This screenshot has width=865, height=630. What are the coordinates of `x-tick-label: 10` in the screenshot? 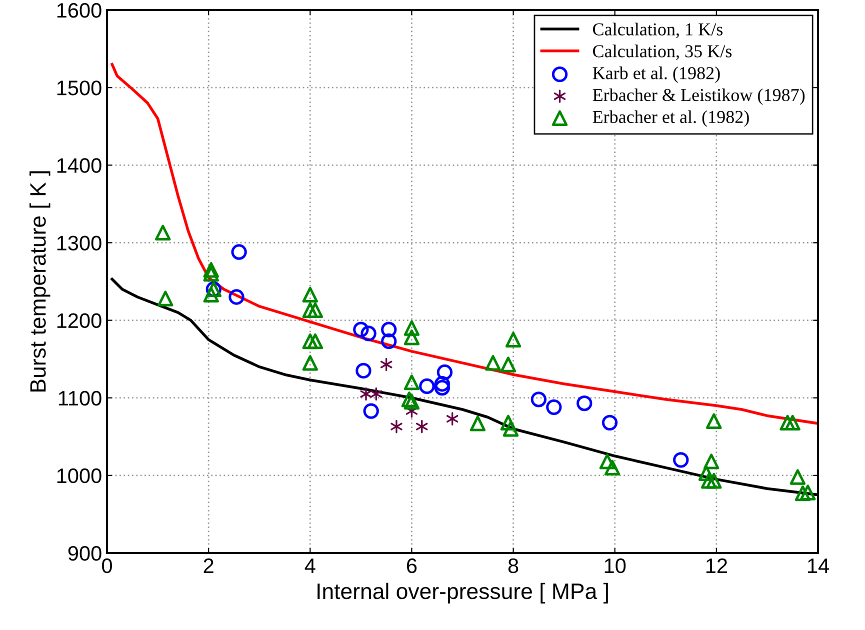 It's located at (615, 566).